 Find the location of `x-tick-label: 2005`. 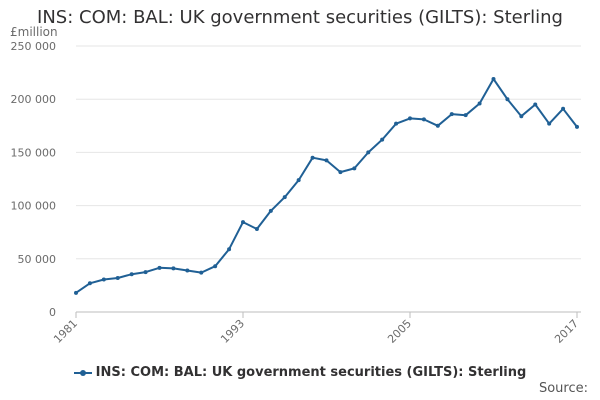

x-tick-label: 2005 is located at coordinates (399, 331).